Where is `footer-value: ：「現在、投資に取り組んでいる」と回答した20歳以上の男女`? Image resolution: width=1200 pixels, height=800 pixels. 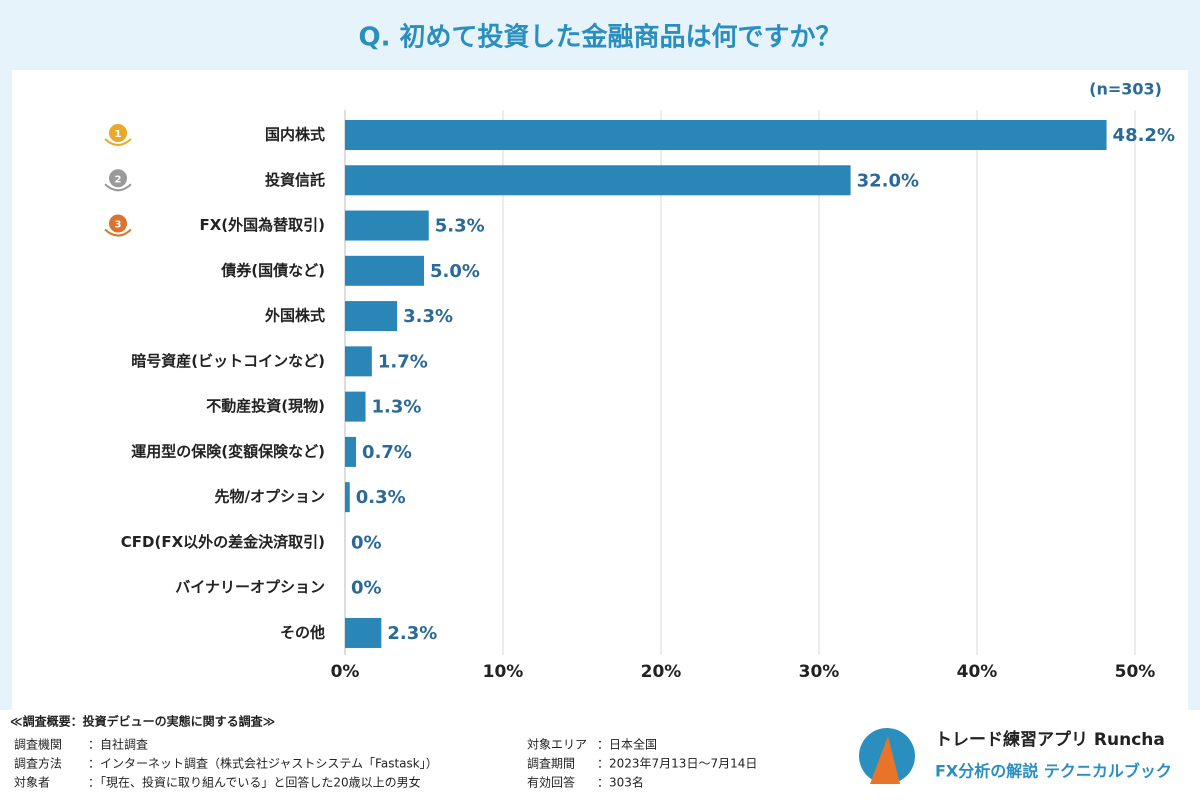 footer-value: ：「現在、投資に取り組んでいる」と回答した20歳以上の男女 is located at coordinates (254, 782).